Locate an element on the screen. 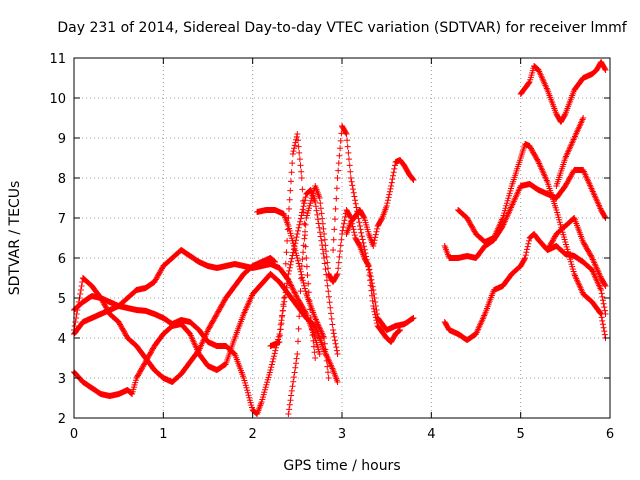 The image size is (640, 480). y-tick-label: 10 is located at coordinates (57, 99).